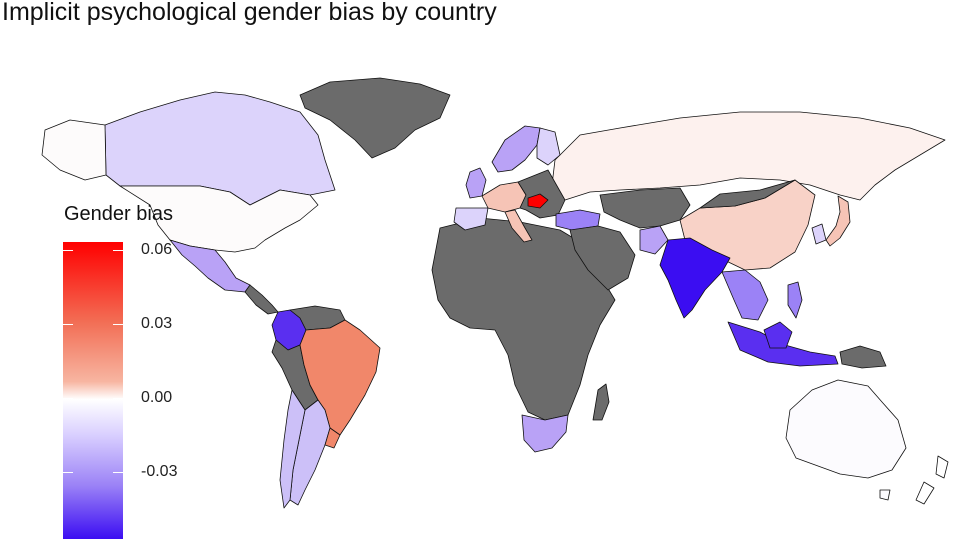 The width and height of the screenshot is (976, 542). What do you see at coordinates (219, 219) in the screenshot?
I see `region-usa` at bounding box center [219, 219].